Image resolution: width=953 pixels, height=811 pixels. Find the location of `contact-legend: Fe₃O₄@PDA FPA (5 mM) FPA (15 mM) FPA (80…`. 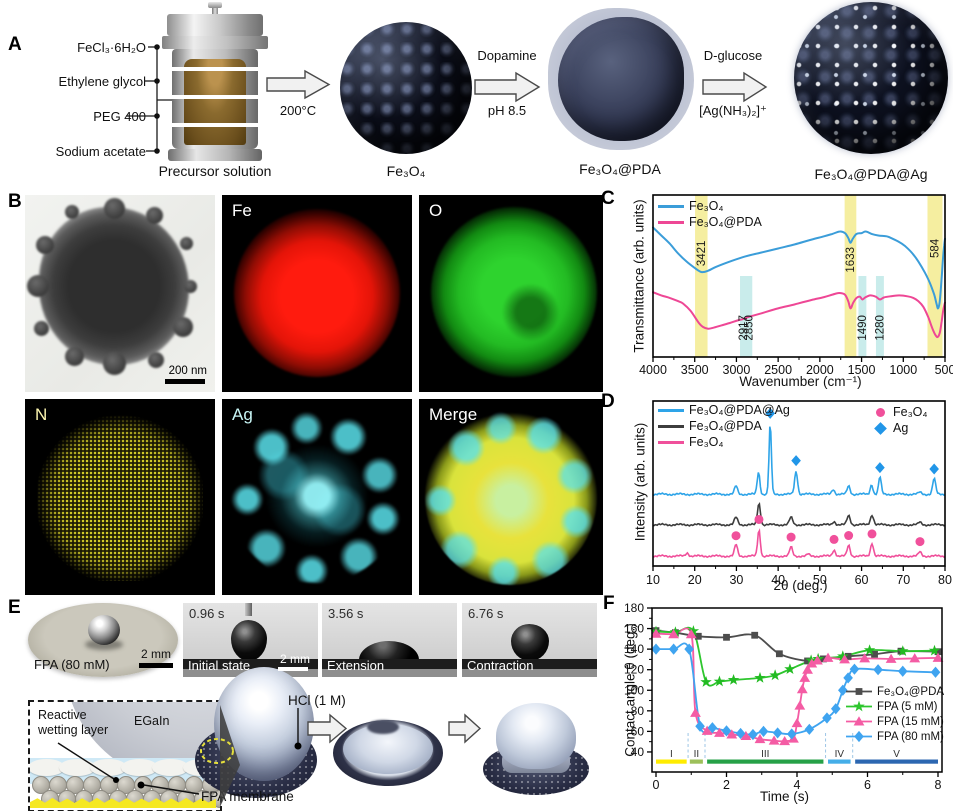

contact-legend: Fe₃O₄@PDA FPA (5 mM) FPA (15 mM) FPA (80… is located at coordinates (894, 714).